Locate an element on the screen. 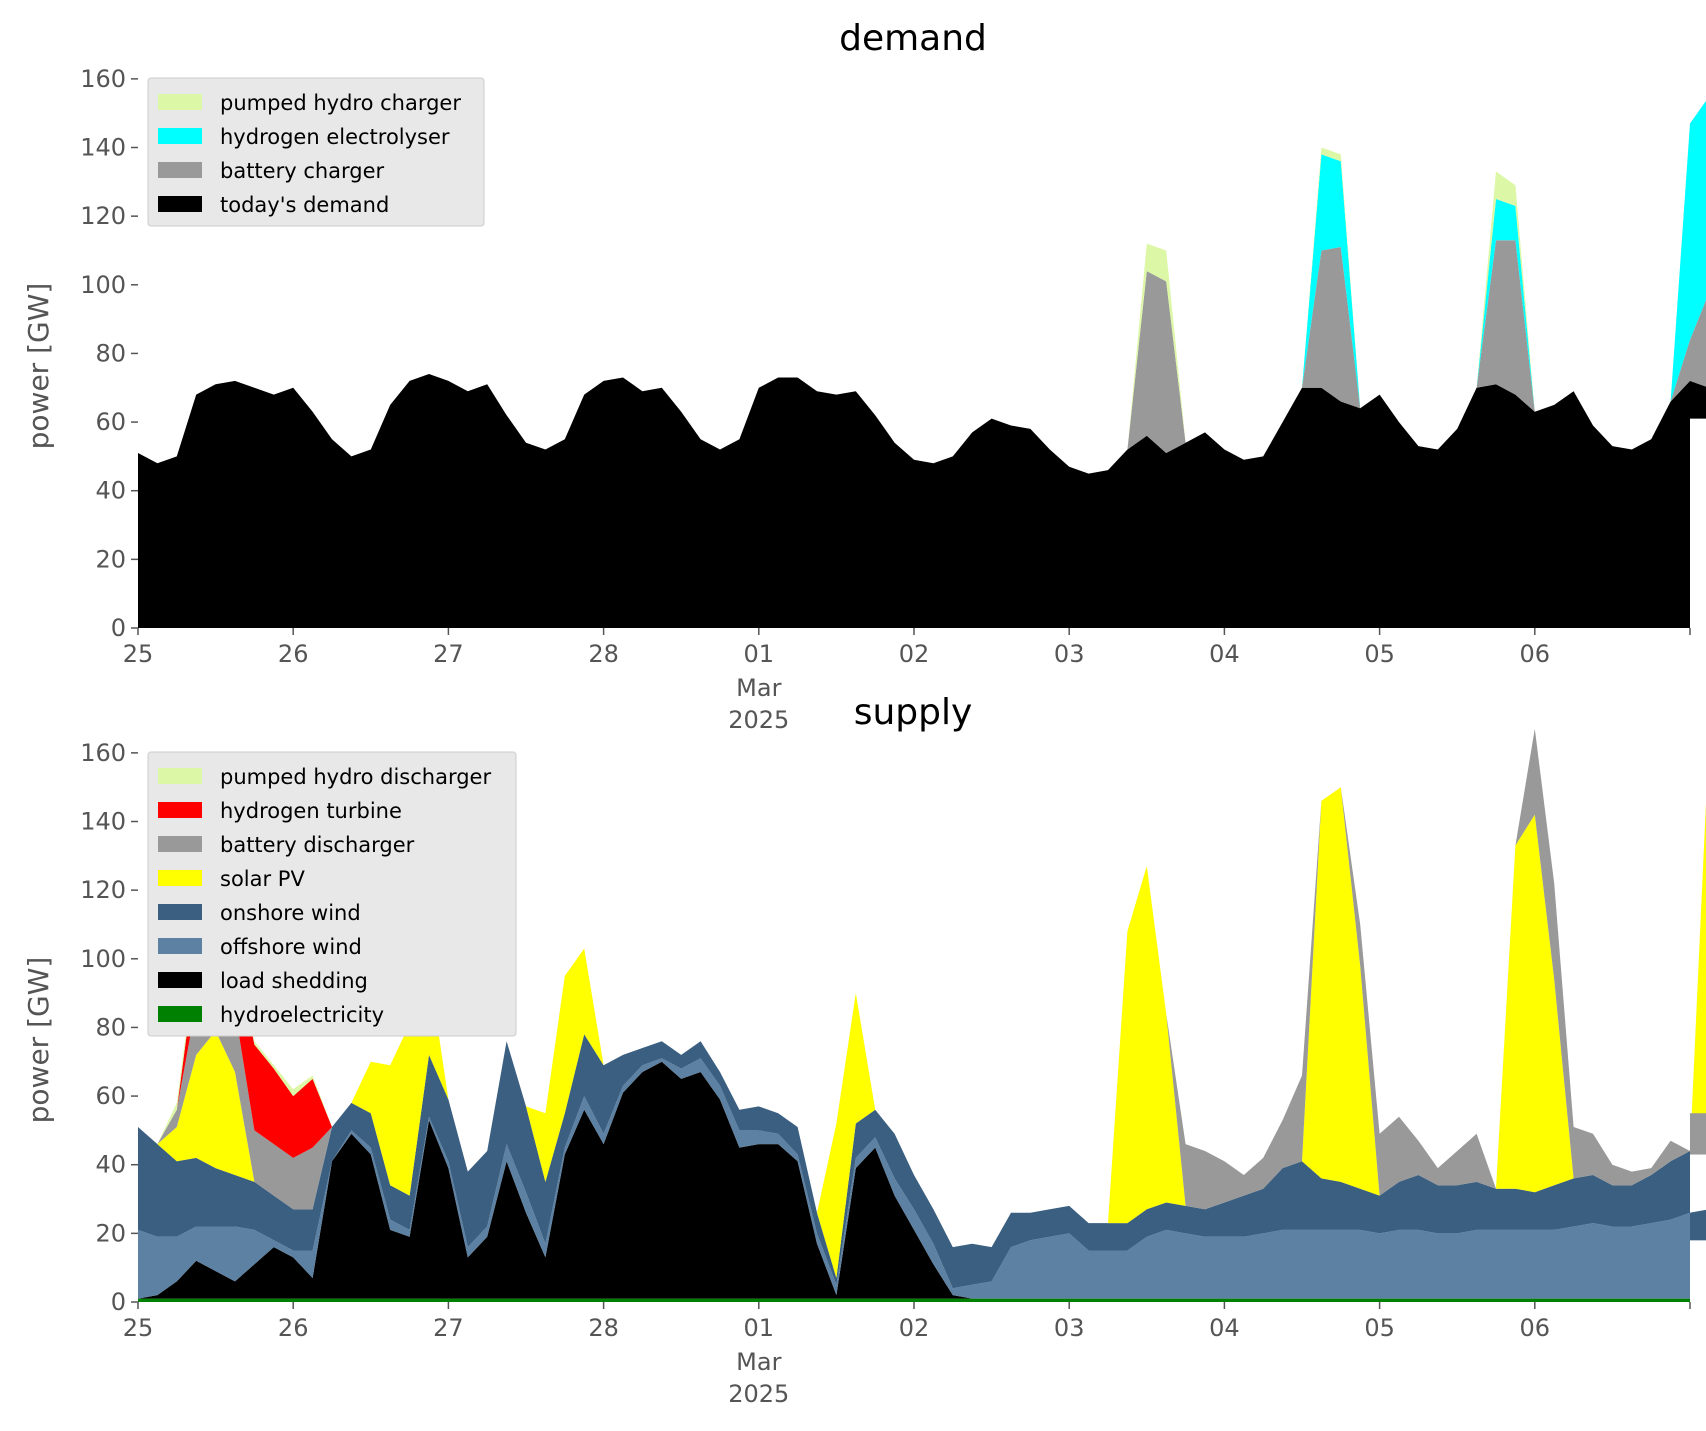 The width and height of the screenshot is (1706, 1431). demand-xtick-label: 01 is located at coordinates (759, 654).